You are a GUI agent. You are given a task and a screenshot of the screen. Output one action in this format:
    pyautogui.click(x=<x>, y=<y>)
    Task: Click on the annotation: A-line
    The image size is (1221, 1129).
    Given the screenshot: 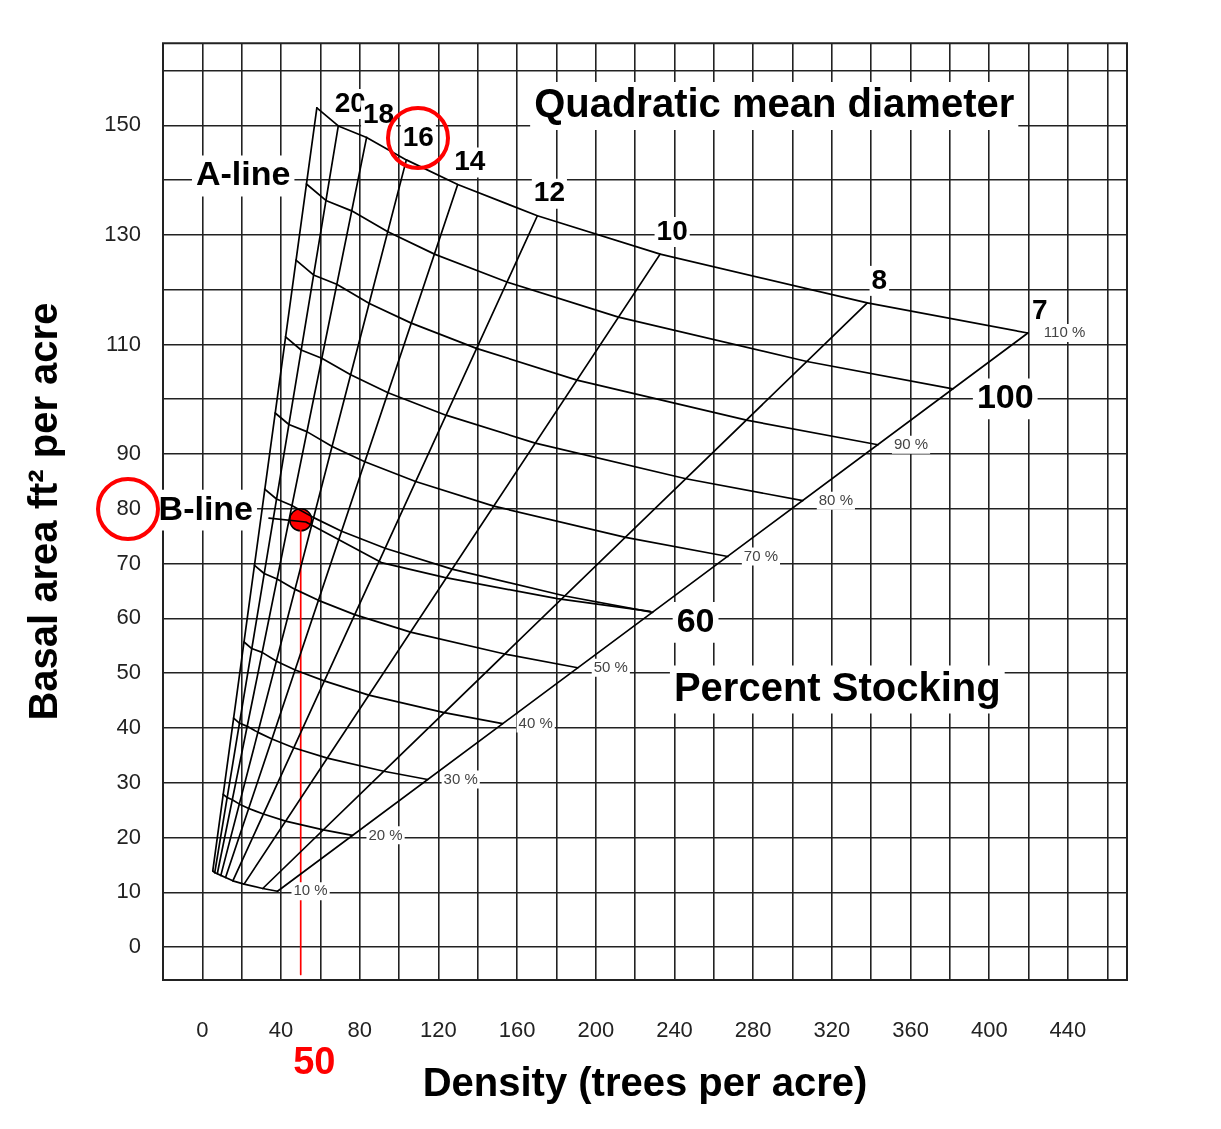 What is the action you would take?
    pyautogui.click(x=243, y=173)
    